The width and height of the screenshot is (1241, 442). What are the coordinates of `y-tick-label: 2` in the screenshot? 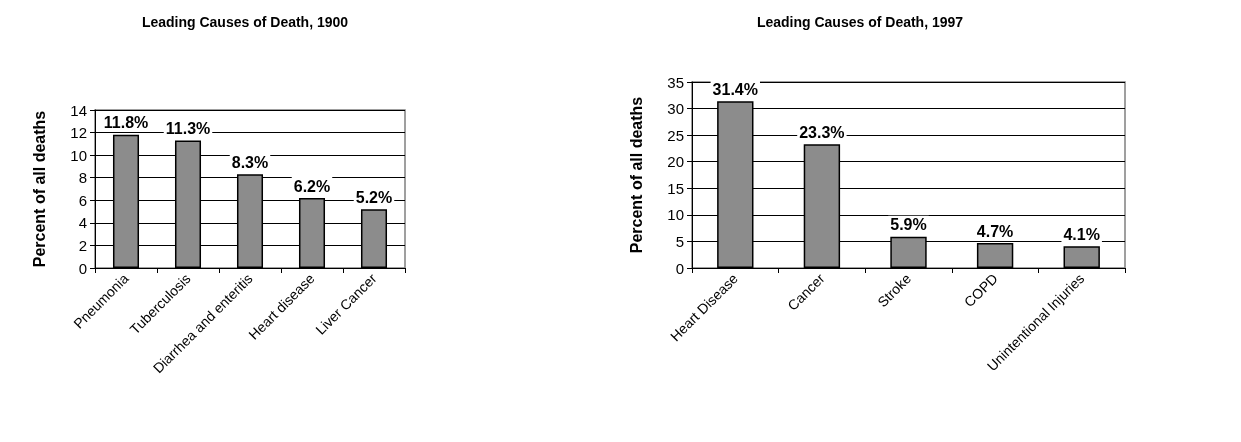 It's located at (82, 245).